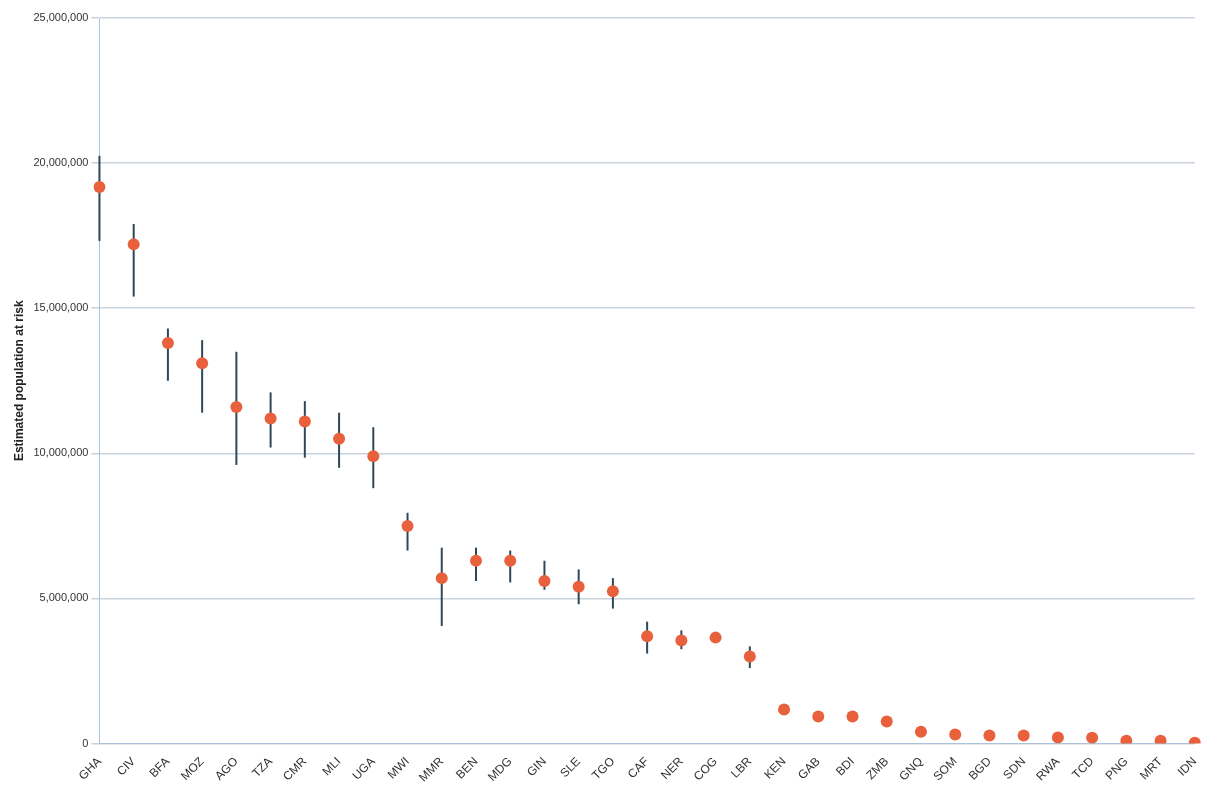 This screenshot has height=800, width=1220. Describe the element at coordinates (1187, 766) in the screenshot. I see `x-tick-label: IDN` at that location.